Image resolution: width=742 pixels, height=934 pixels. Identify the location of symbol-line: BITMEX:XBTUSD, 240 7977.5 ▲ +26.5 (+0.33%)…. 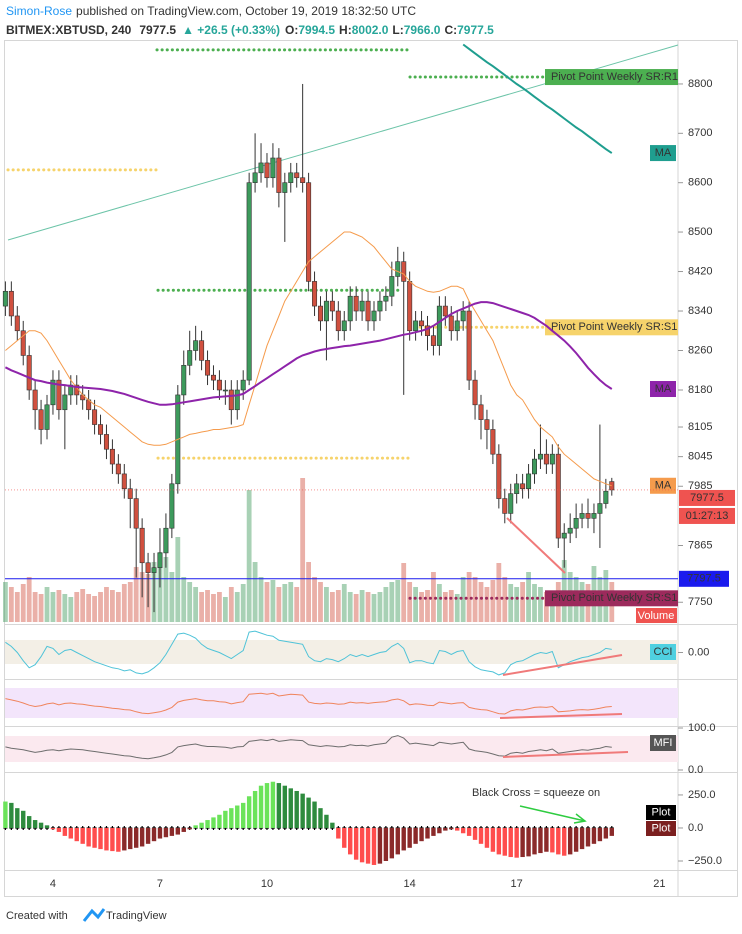
(250, 30).